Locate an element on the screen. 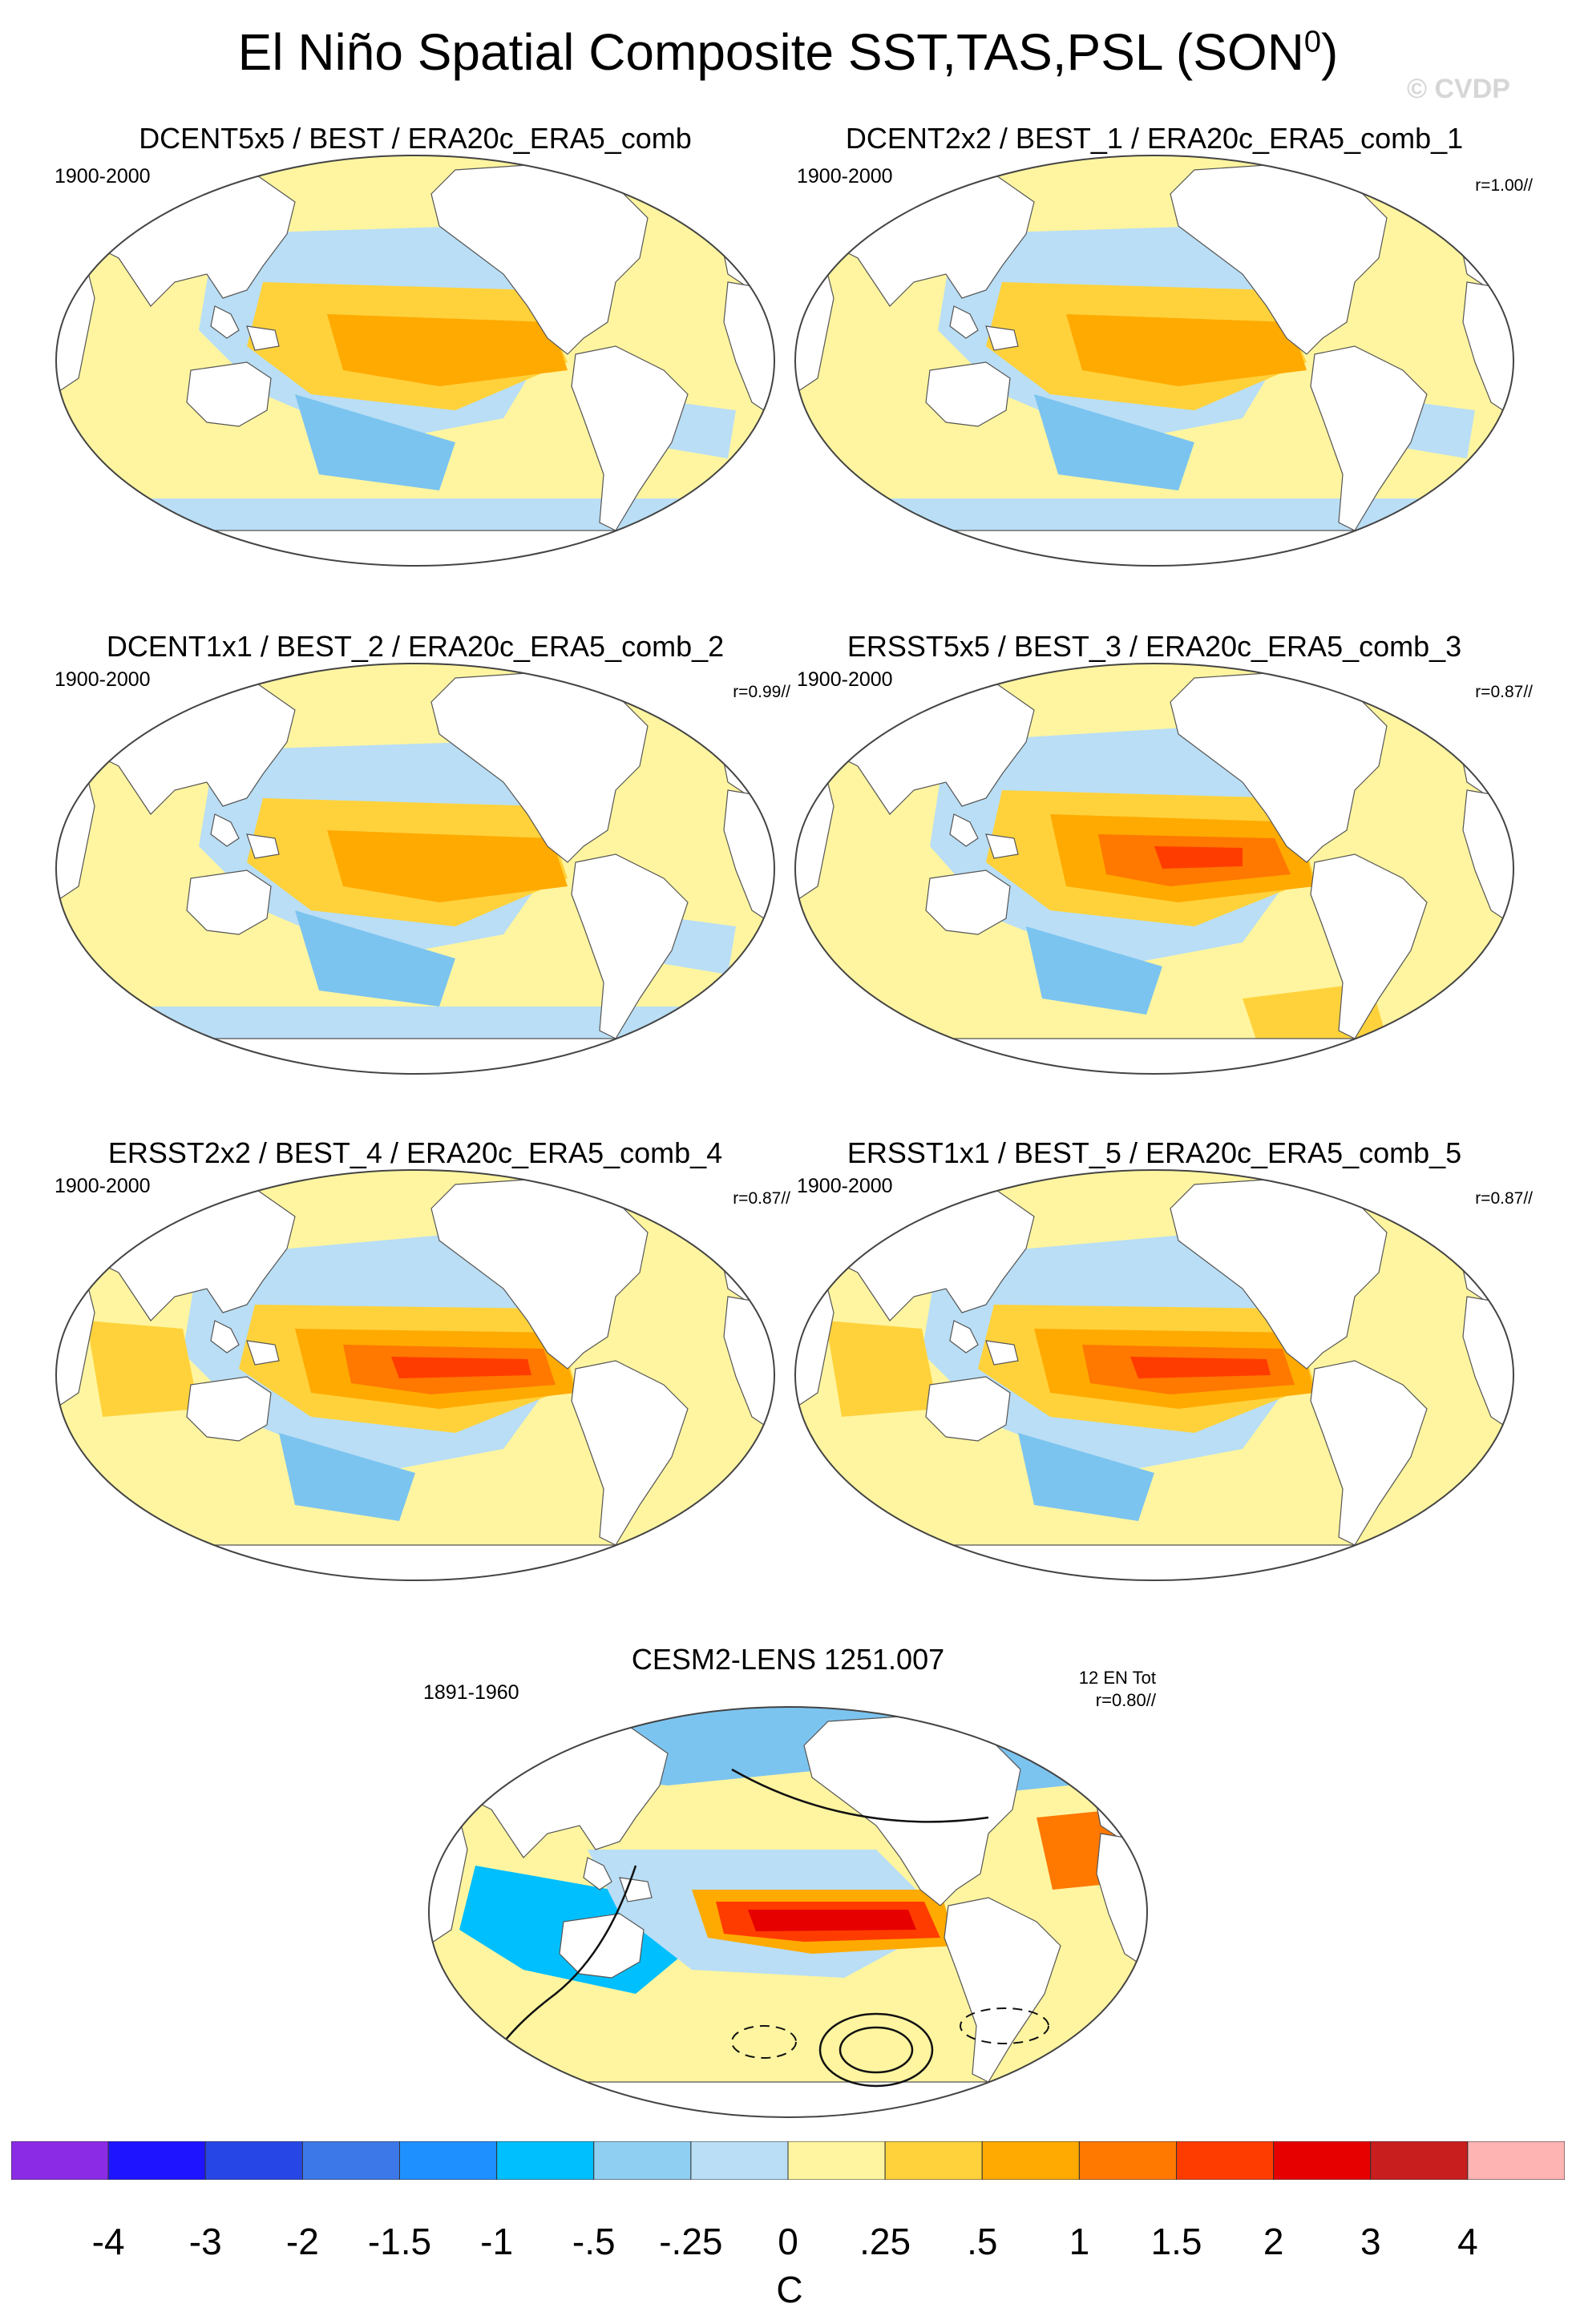 The height and width of the screenshot is (2324, 1576). panel-title: ERSST5x5 / BEST_3 / ERA20c_ERA5_comb_3 is located at coordinates (1154, 646).